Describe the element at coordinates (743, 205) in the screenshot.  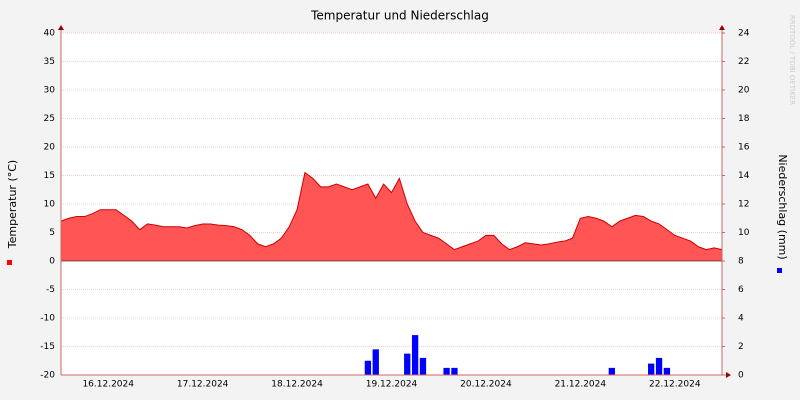
I see `y2-tick-label: 12` at that location.